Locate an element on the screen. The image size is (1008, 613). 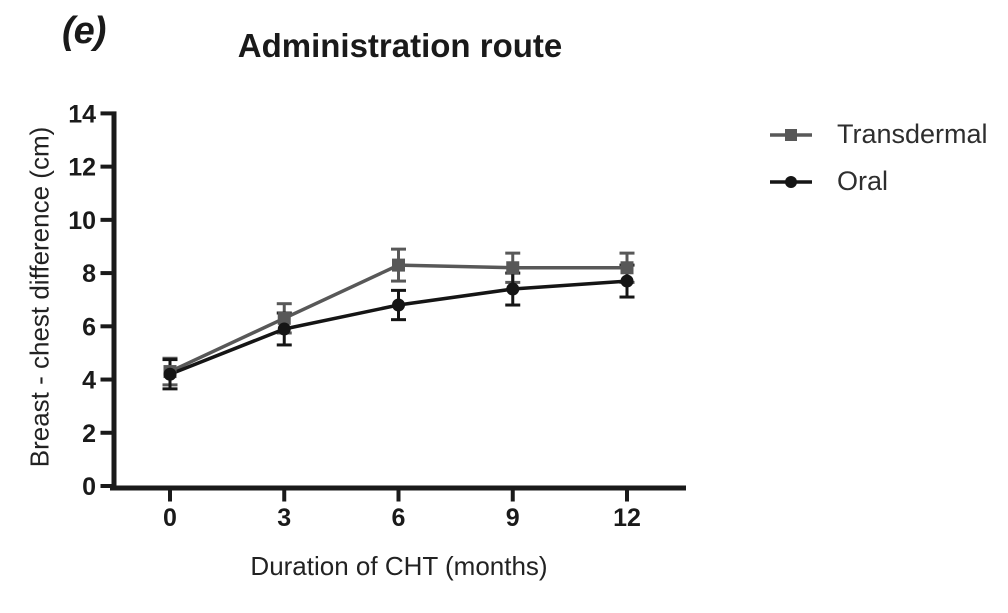
x-axis-label: Duration of CHT (months) is located at coordinates (399, 566).